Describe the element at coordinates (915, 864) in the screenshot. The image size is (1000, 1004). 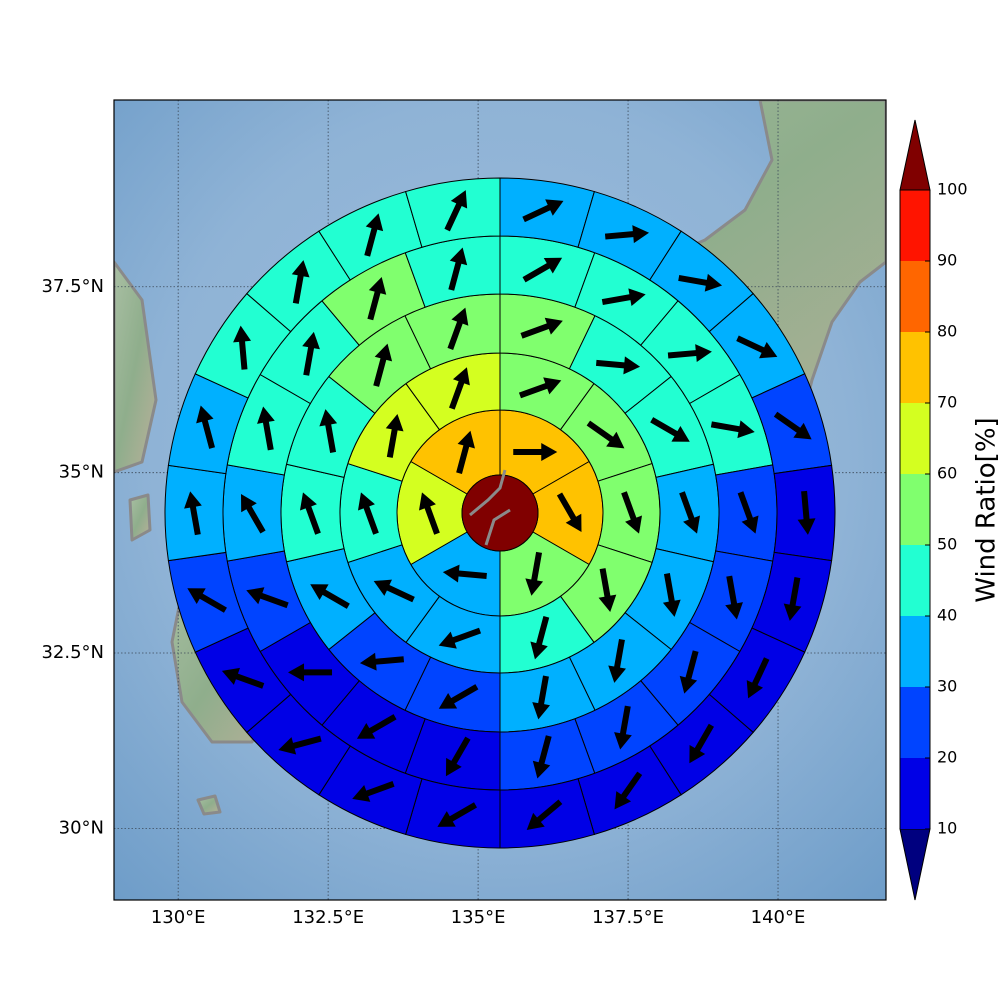
I see `colorbar-extend-low` at that location.